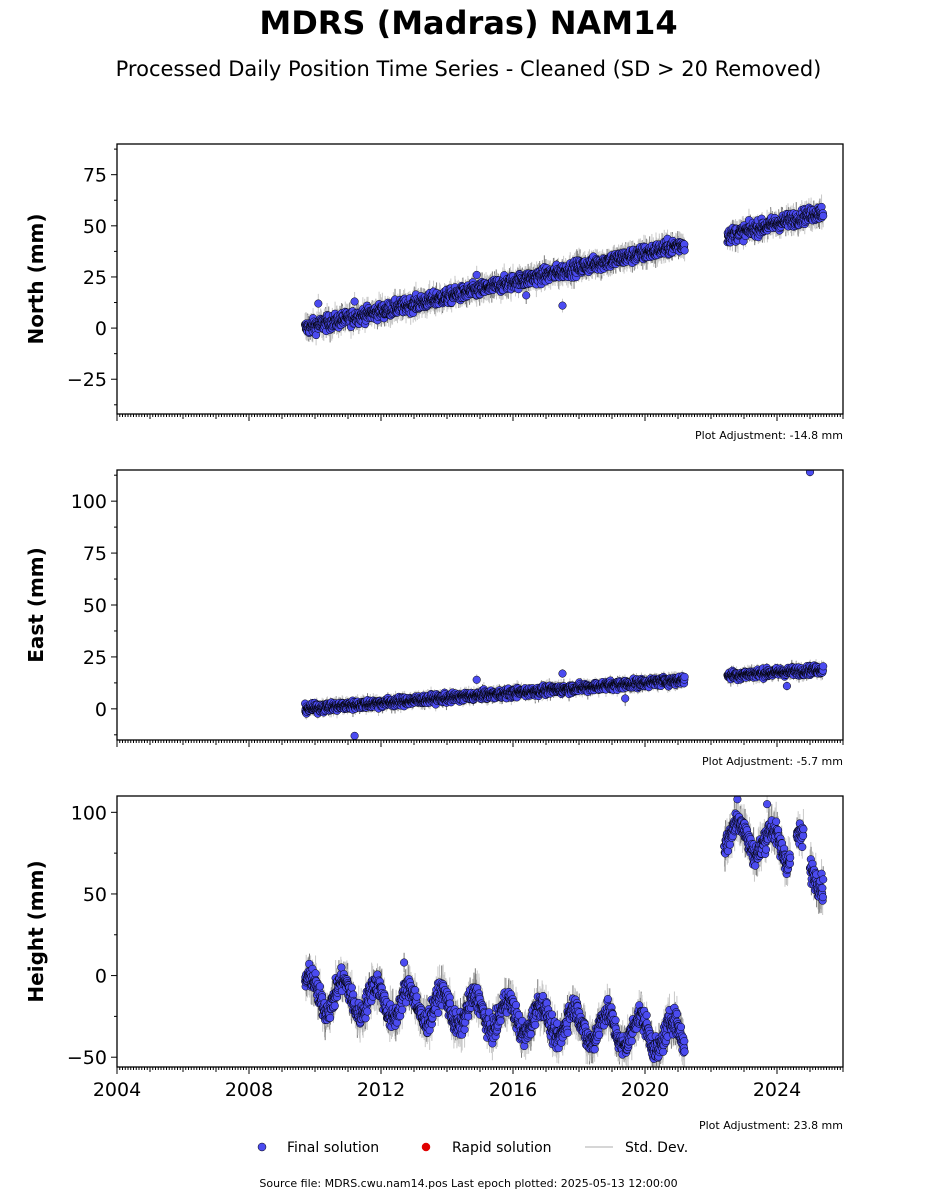  I want to click on north-y-label: North (mm), so click(36, 278).